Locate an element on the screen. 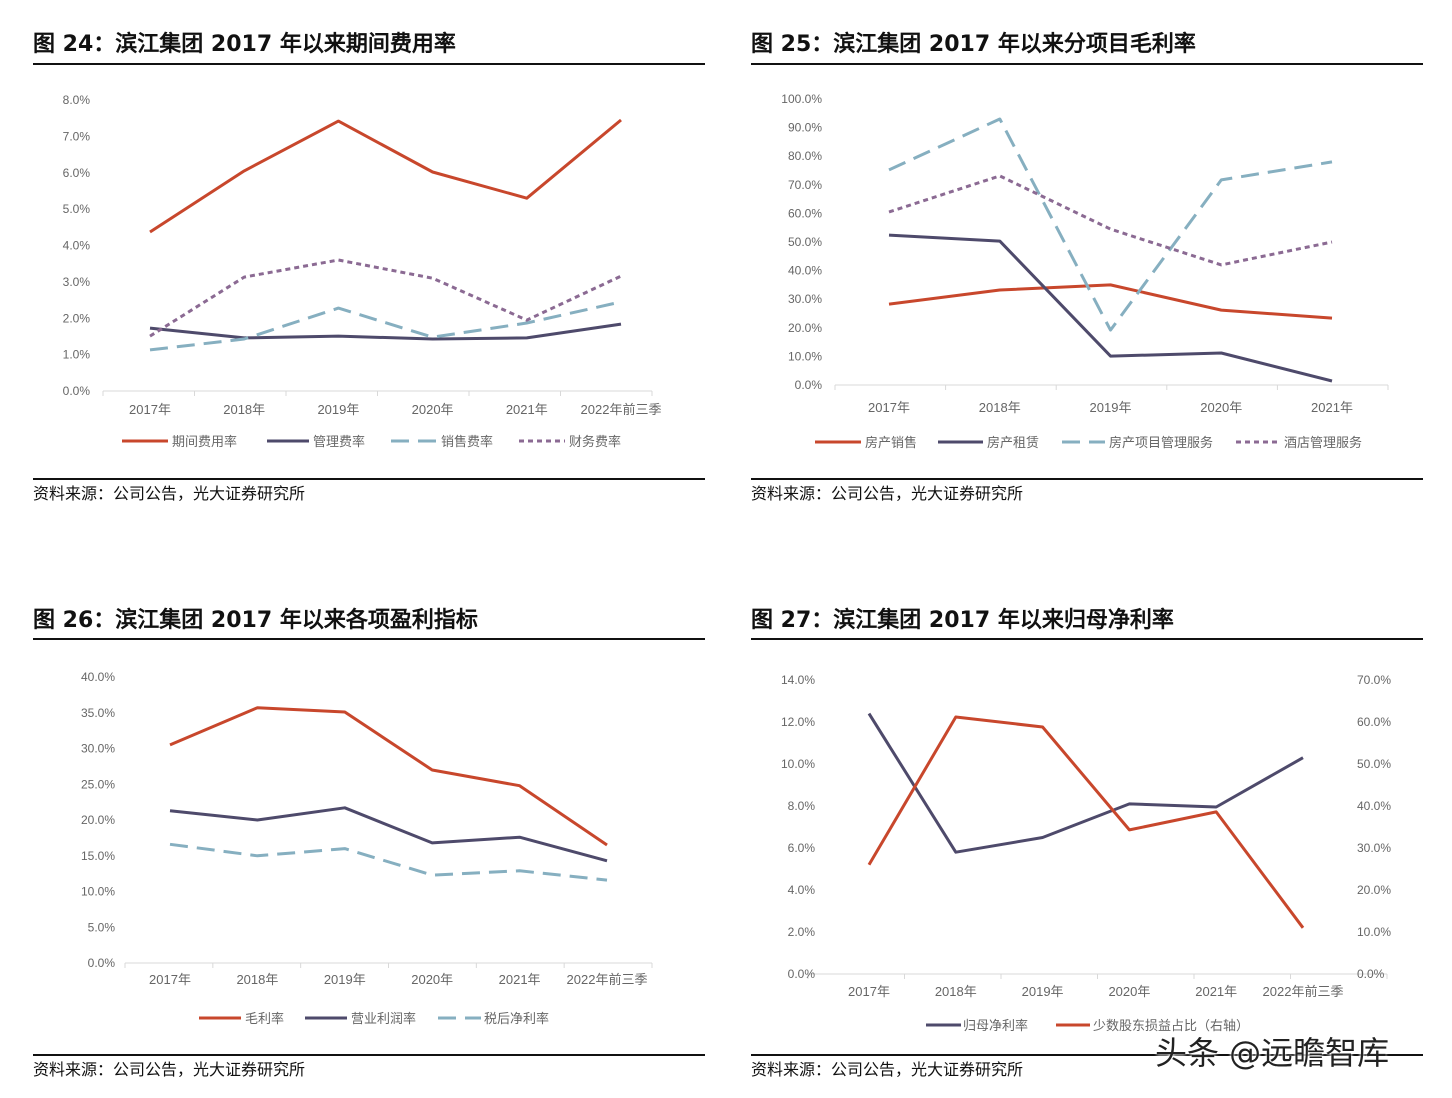 This screenshot has height=1098, width=1452. y-tick-label: 100.0% is located at coordinates (801, 99).